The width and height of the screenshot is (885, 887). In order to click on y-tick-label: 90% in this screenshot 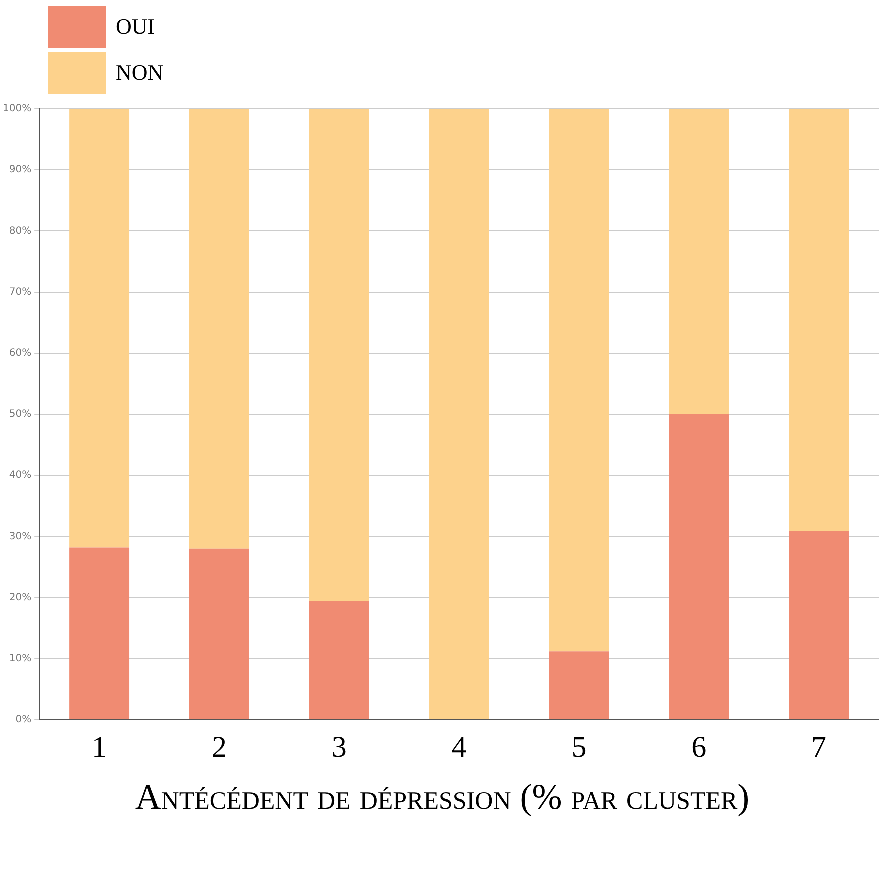, I will do `click(20, 170)`.